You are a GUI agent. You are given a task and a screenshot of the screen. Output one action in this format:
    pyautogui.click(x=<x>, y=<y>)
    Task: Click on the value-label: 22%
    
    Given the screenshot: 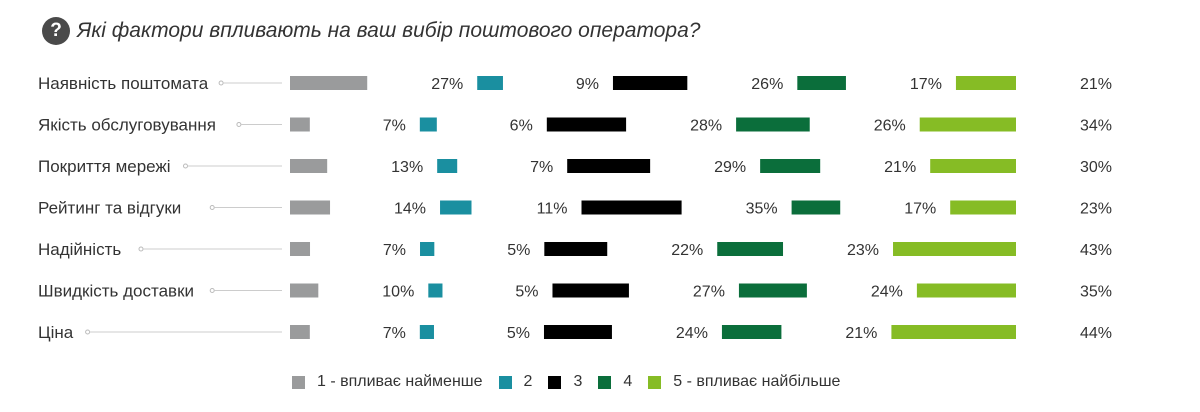 What is the action you would take?
    pyautogui.click(x=687, y=250)
    